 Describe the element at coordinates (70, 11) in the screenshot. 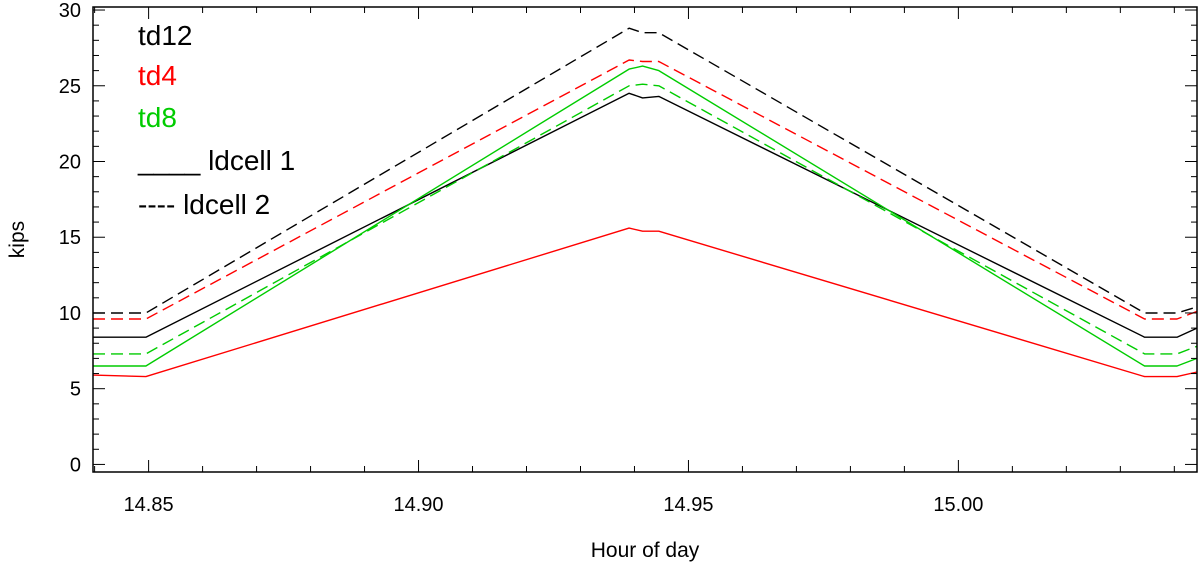

I see `y-tick-label: 30` at that location.